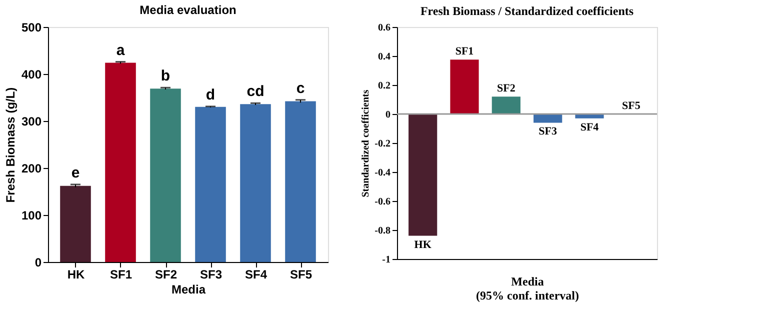  I want to click on y-tick-label: -0.4, so click(382, 173).